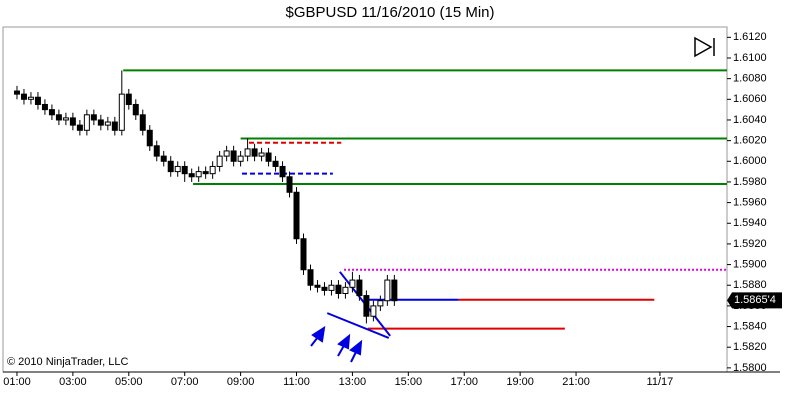 This screenshot has height=413, width=786. Describe the element at coordinates (17, 382) in the screenshot. I see `x-tick-label: 01:00` at that location.